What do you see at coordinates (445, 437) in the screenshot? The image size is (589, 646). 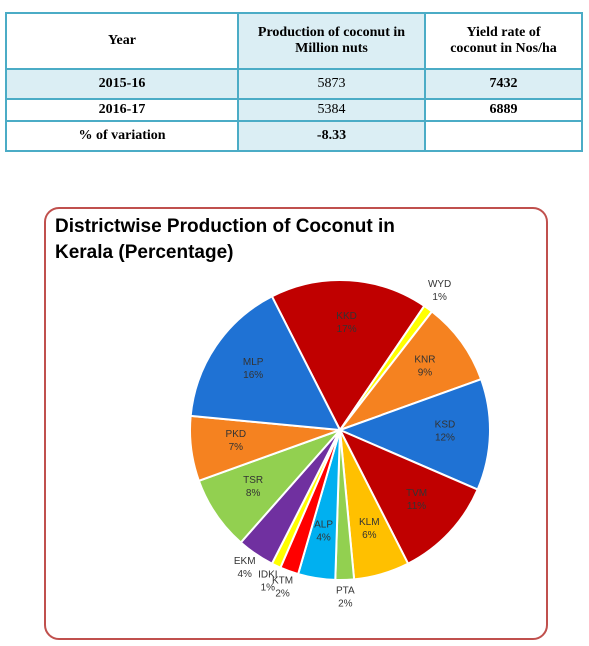 I see `slice-value-label: 12%` at bounding box center [445, 437].